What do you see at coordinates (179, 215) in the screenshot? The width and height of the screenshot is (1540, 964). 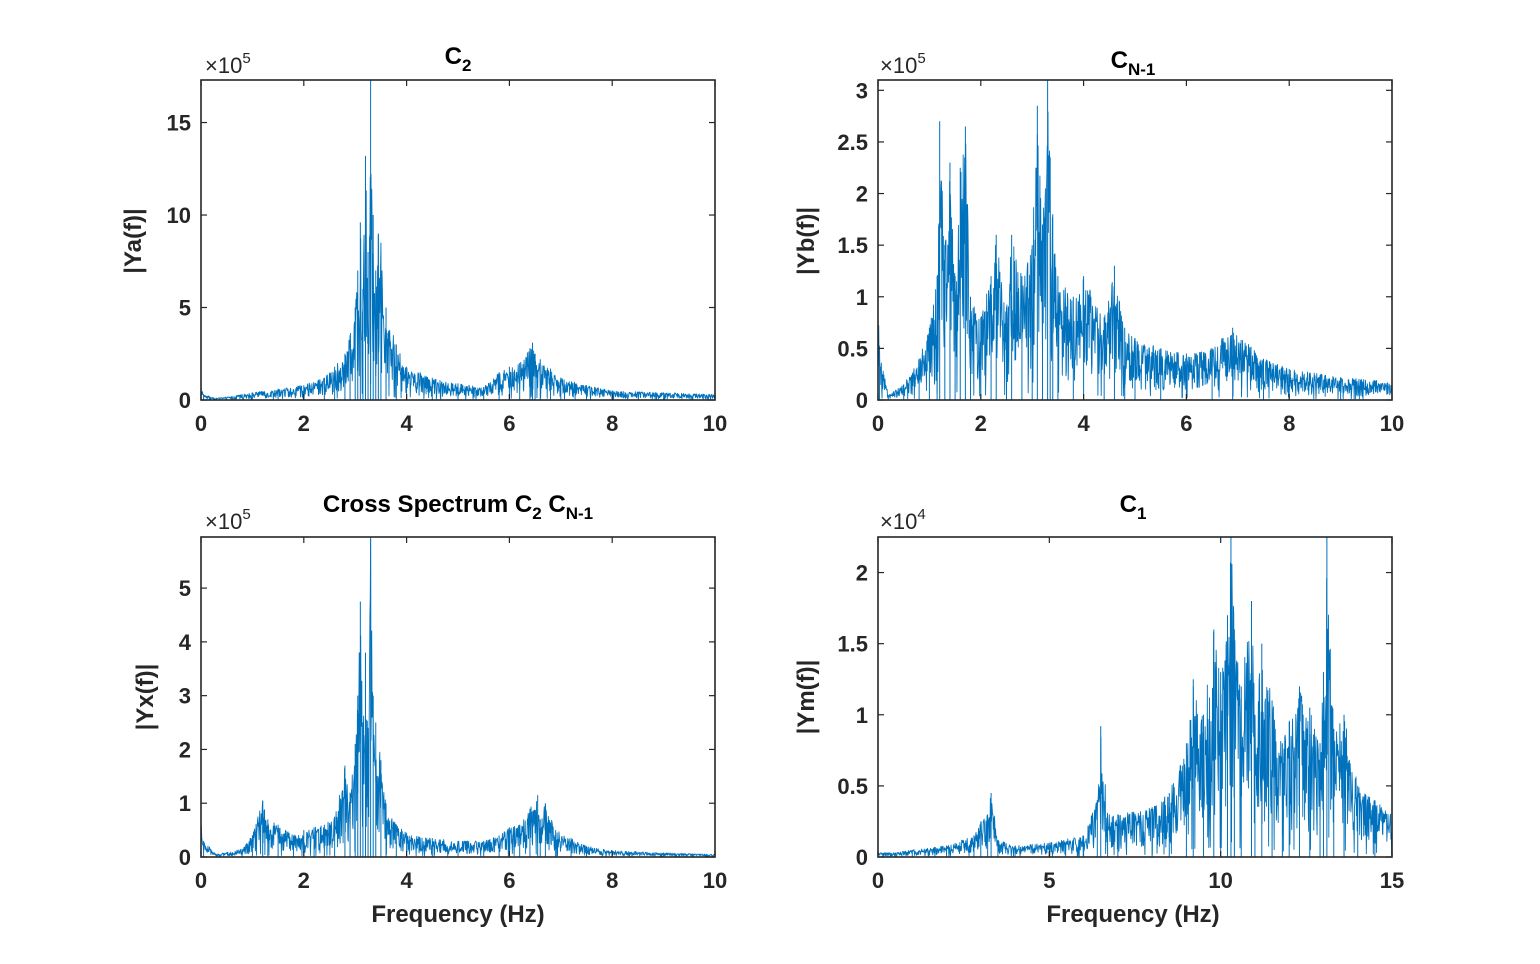 I see `y-tick-label: 10` at bounding box center [179, 215].